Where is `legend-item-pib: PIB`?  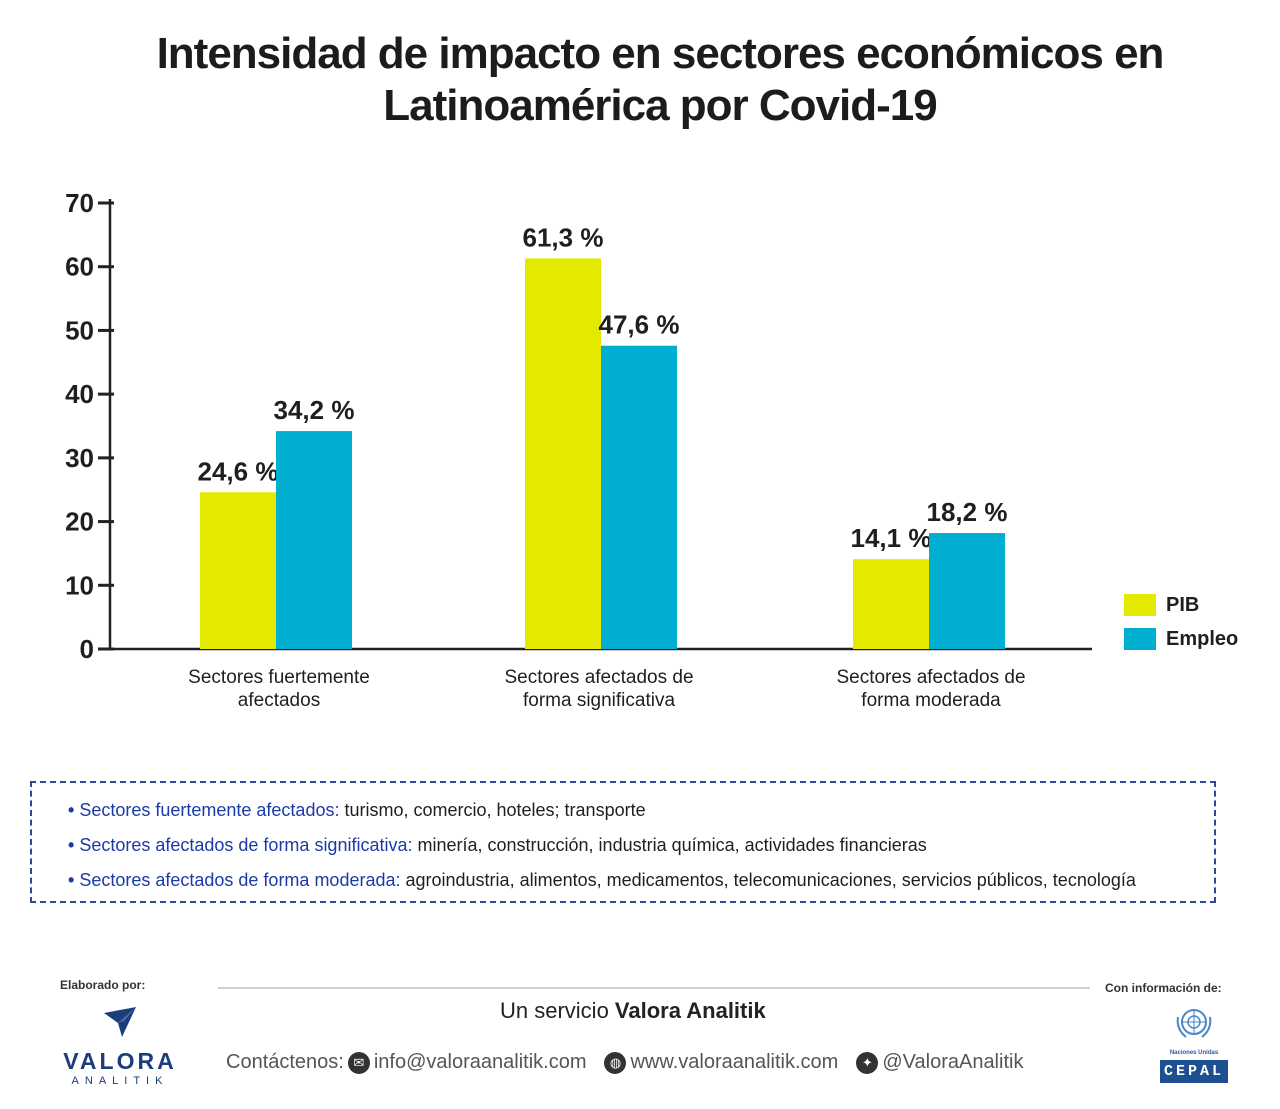 legend-item-pib: PIB is located at coordinates (1181, 605).